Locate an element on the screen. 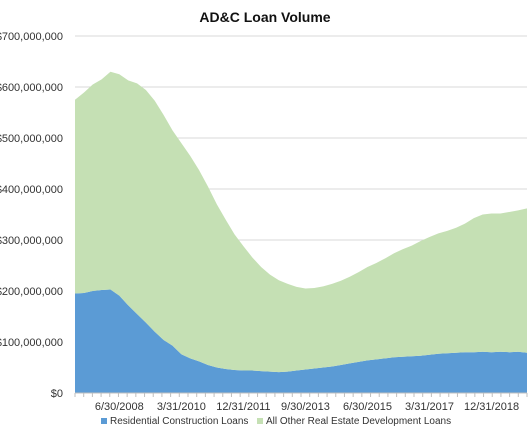  x-tick-label: 3/31/2017 is located at coordinates (429, 407).